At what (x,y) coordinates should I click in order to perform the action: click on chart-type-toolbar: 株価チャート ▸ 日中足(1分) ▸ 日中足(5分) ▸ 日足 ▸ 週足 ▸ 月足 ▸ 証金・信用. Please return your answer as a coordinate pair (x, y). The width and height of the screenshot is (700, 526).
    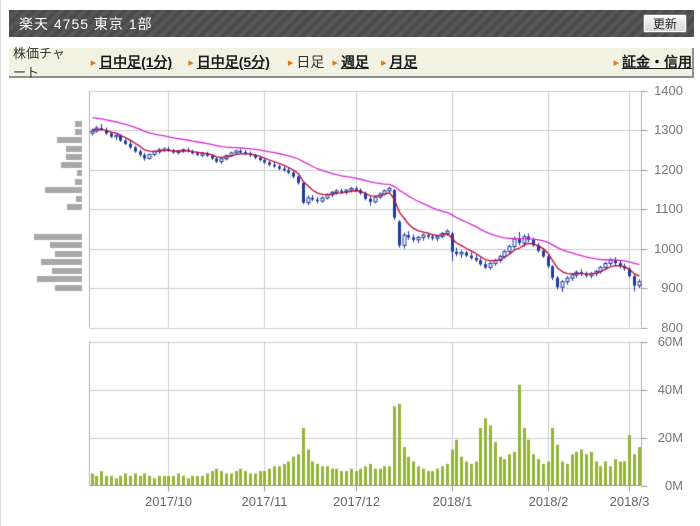
    Looking at the image, I should click on (351, 63).